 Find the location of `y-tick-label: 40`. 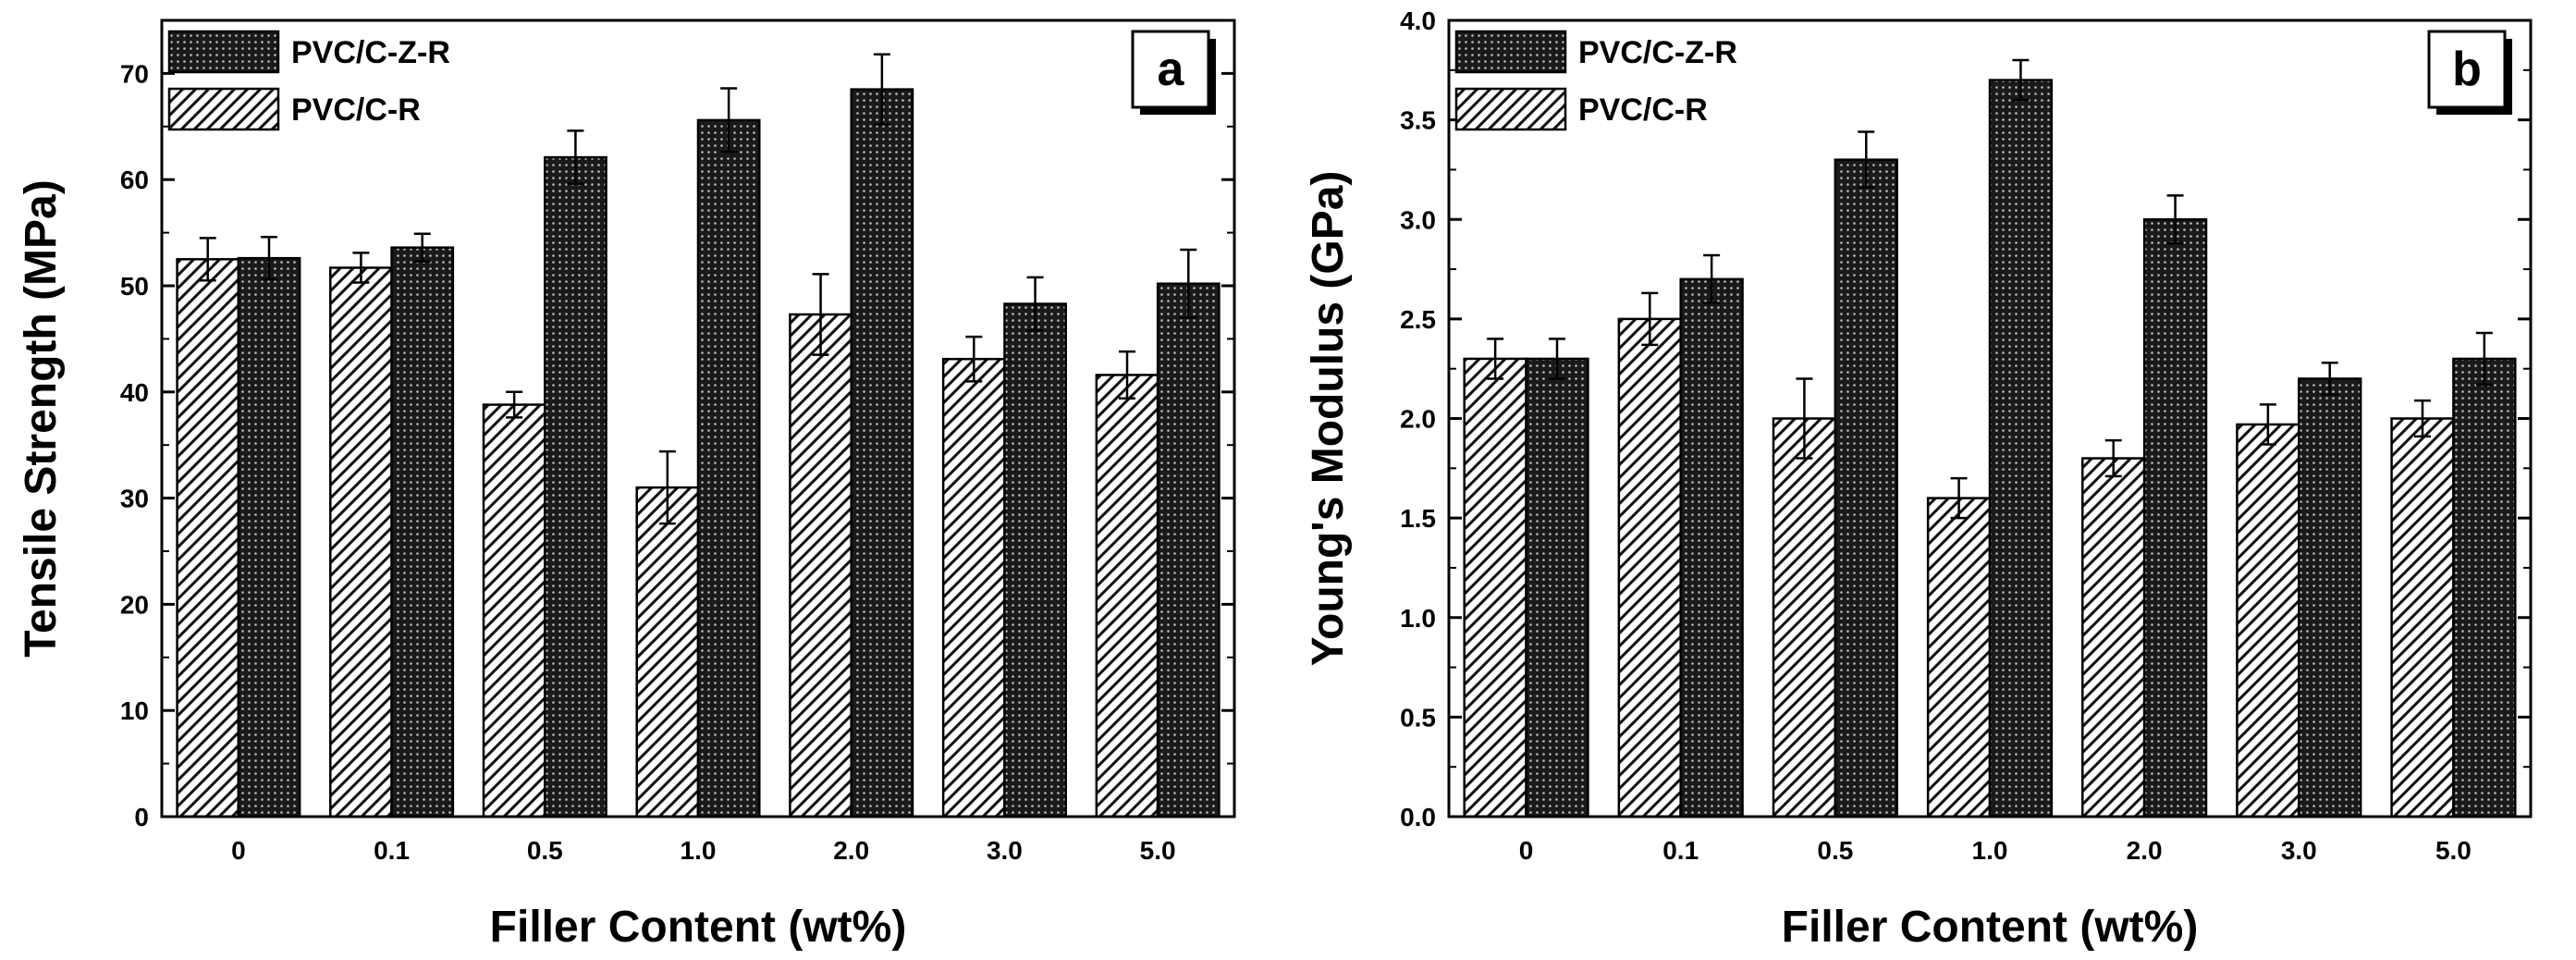

y-tick-label: 40 is located at coordinates (134, 392).